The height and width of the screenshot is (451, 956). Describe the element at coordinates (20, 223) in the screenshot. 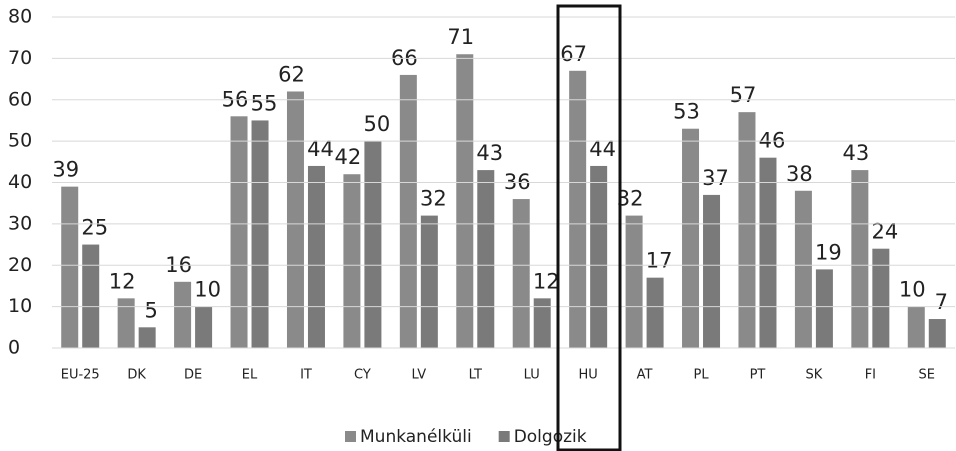

I see `y-tick-label: 30` at that location.